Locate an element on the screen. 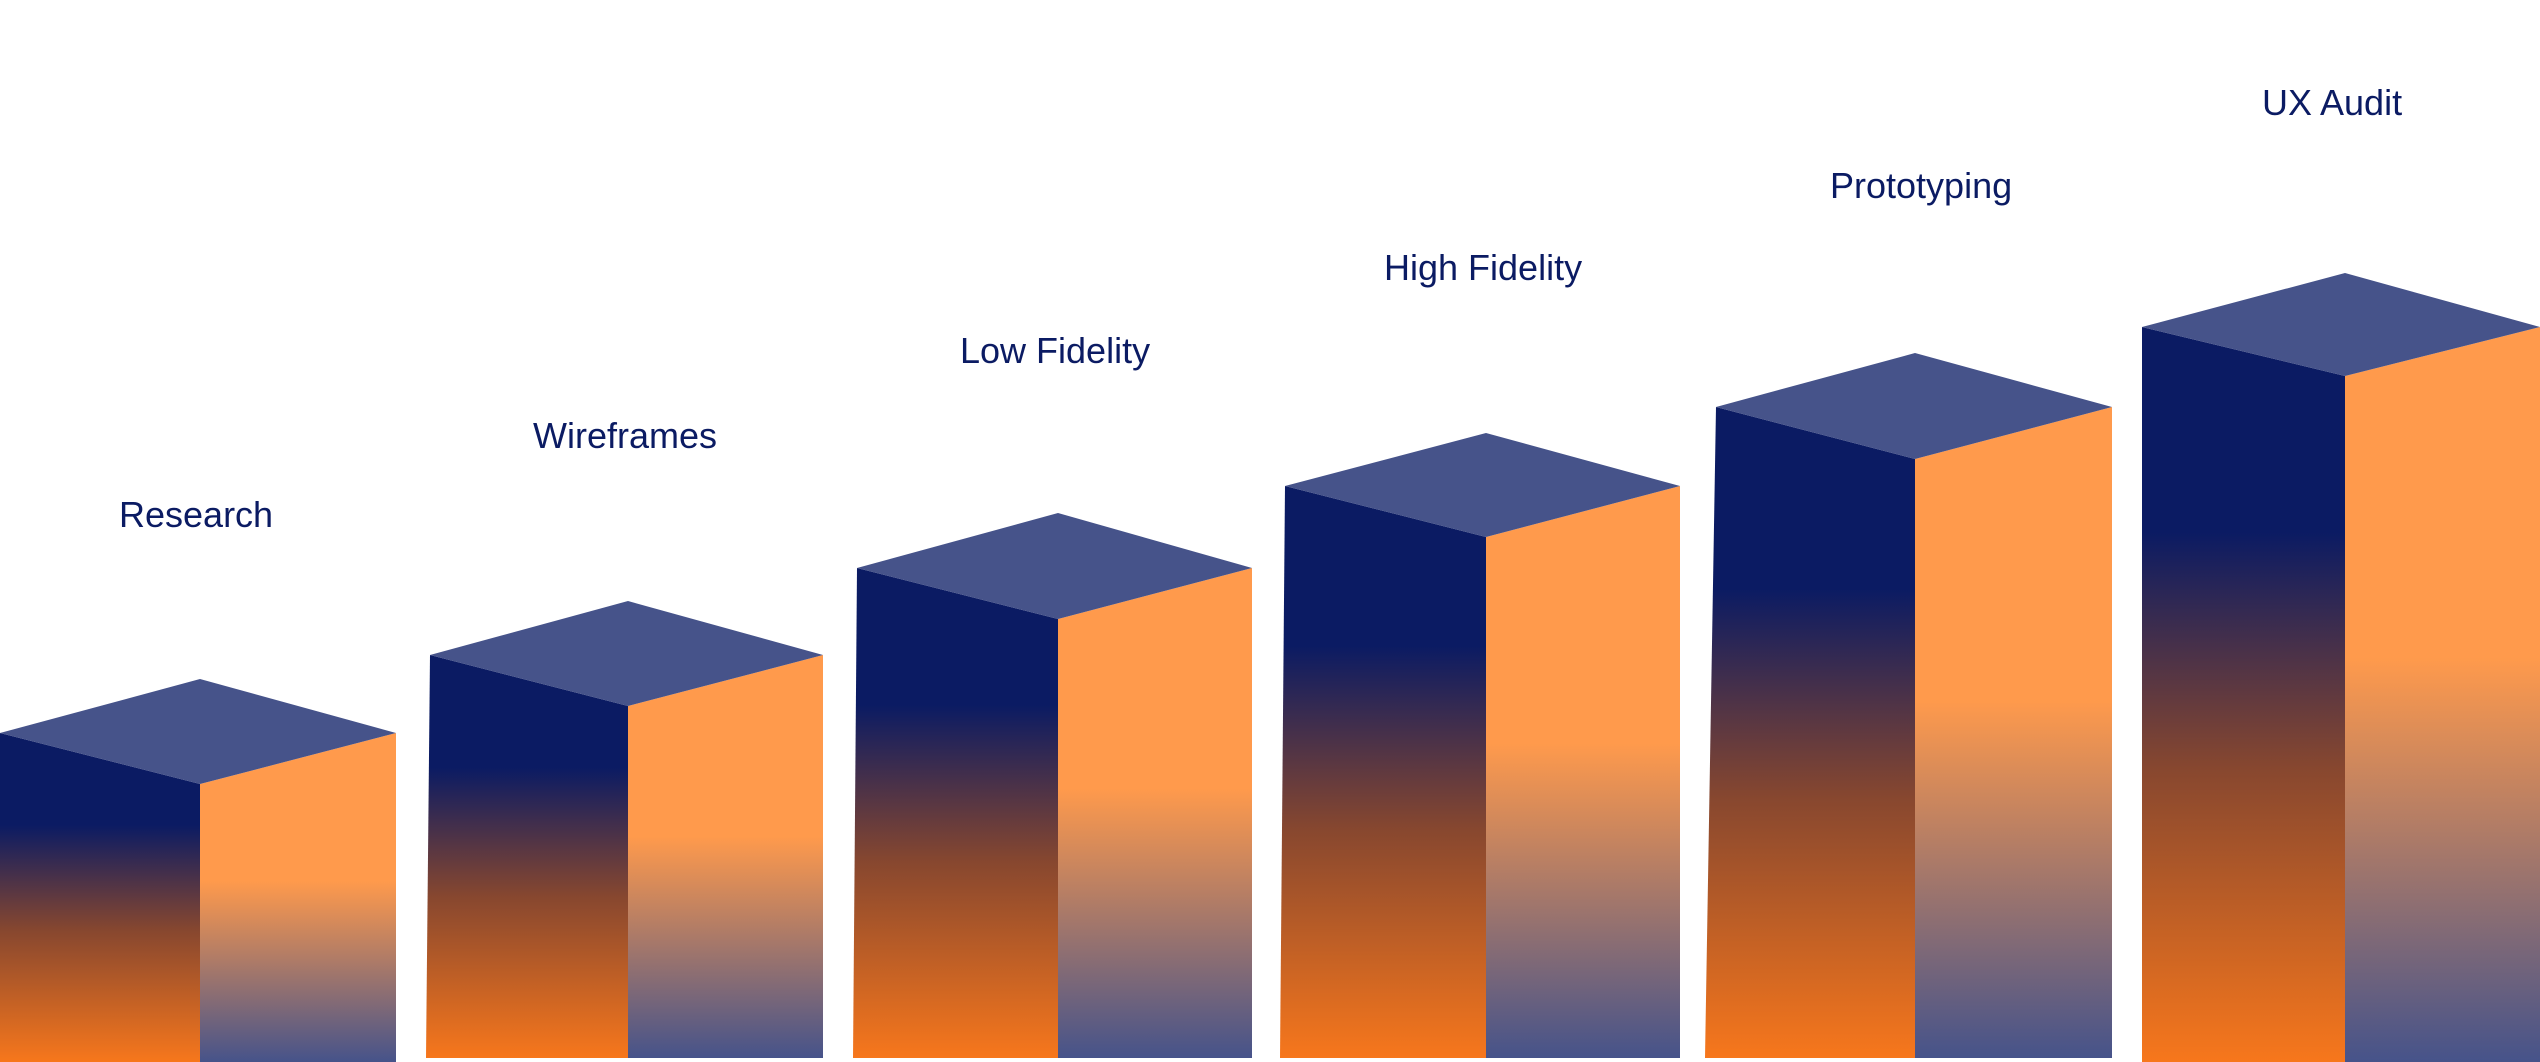  bar-ux-audit is located at coordinates (2341, 667).